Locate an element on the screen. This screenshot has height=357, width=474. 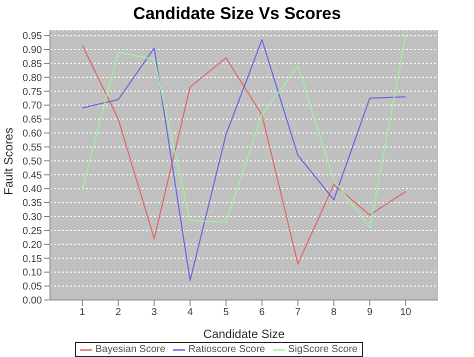
x-tick-label: 1 is located at coordinates (83, 312).